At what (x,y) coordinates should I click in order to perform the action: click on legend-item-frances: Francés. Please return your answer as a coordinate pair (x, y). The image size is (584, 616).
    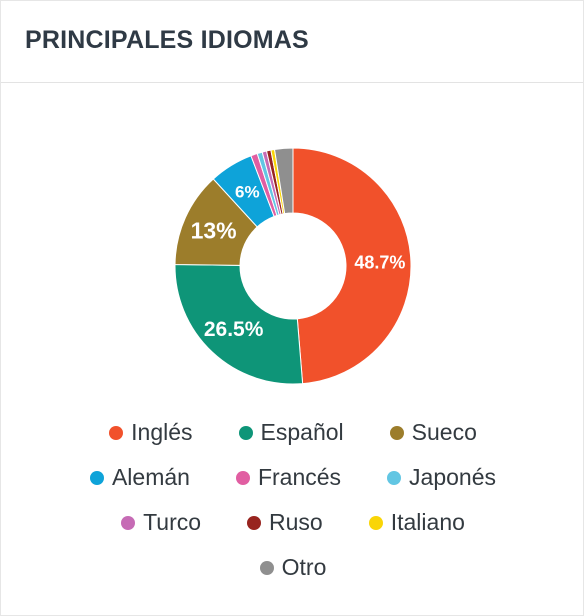
    Looking at the image, I should click on (288, 477).